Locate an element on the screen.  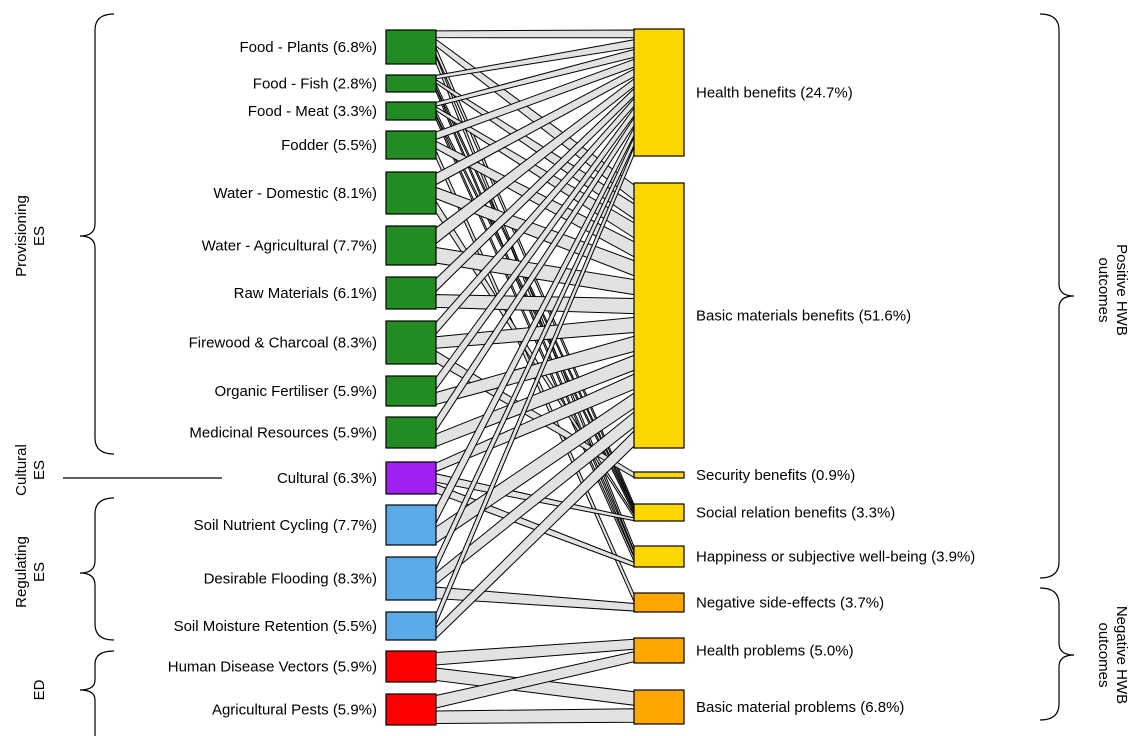
source-node-label: Food - Plants (6.8%) is located at coordinates (308, 47).